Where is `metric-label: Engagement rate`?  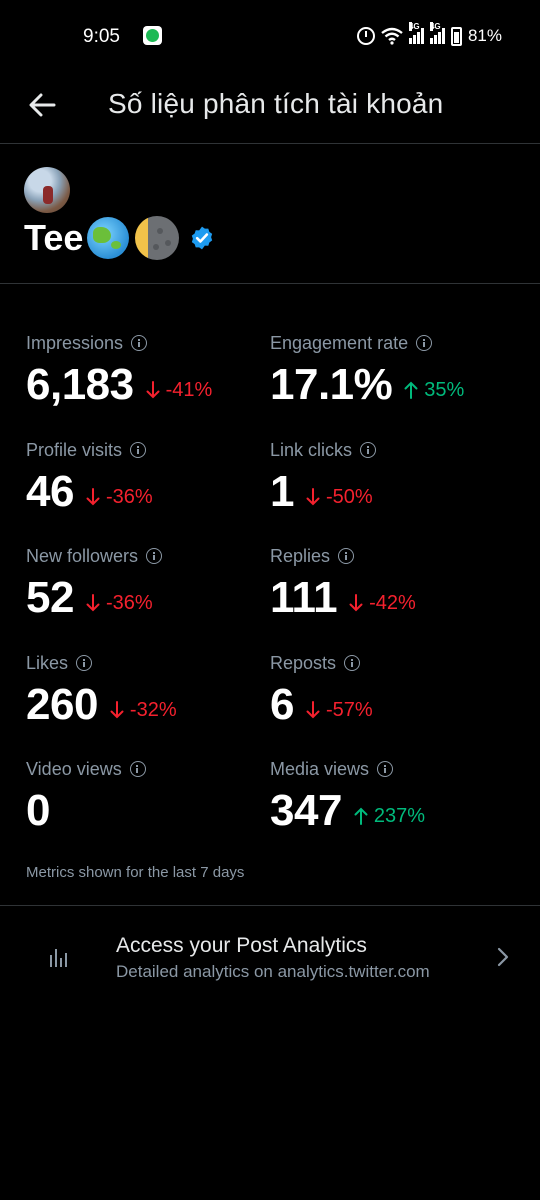 metric-label: Engagement rate is located at coordinates (339, 342).